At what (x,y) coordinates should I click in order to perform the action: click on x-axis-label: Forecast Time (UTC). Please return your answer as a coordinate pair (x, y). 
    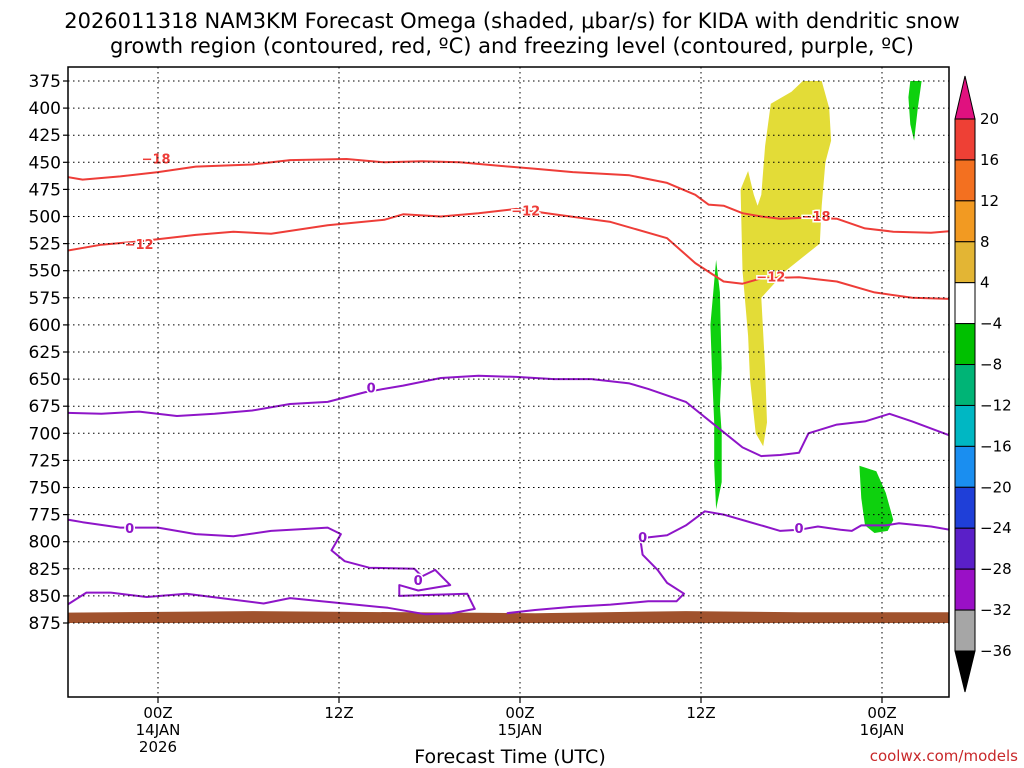
    Looking at the image, I should click on (509, 757).